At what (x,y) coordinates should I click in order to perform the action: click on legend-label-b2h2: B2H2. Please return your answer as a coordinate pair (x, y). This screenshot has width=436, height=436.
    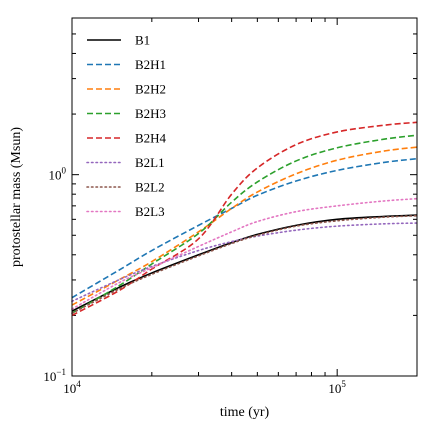
    Looking at the image, I should click on (150, 89).